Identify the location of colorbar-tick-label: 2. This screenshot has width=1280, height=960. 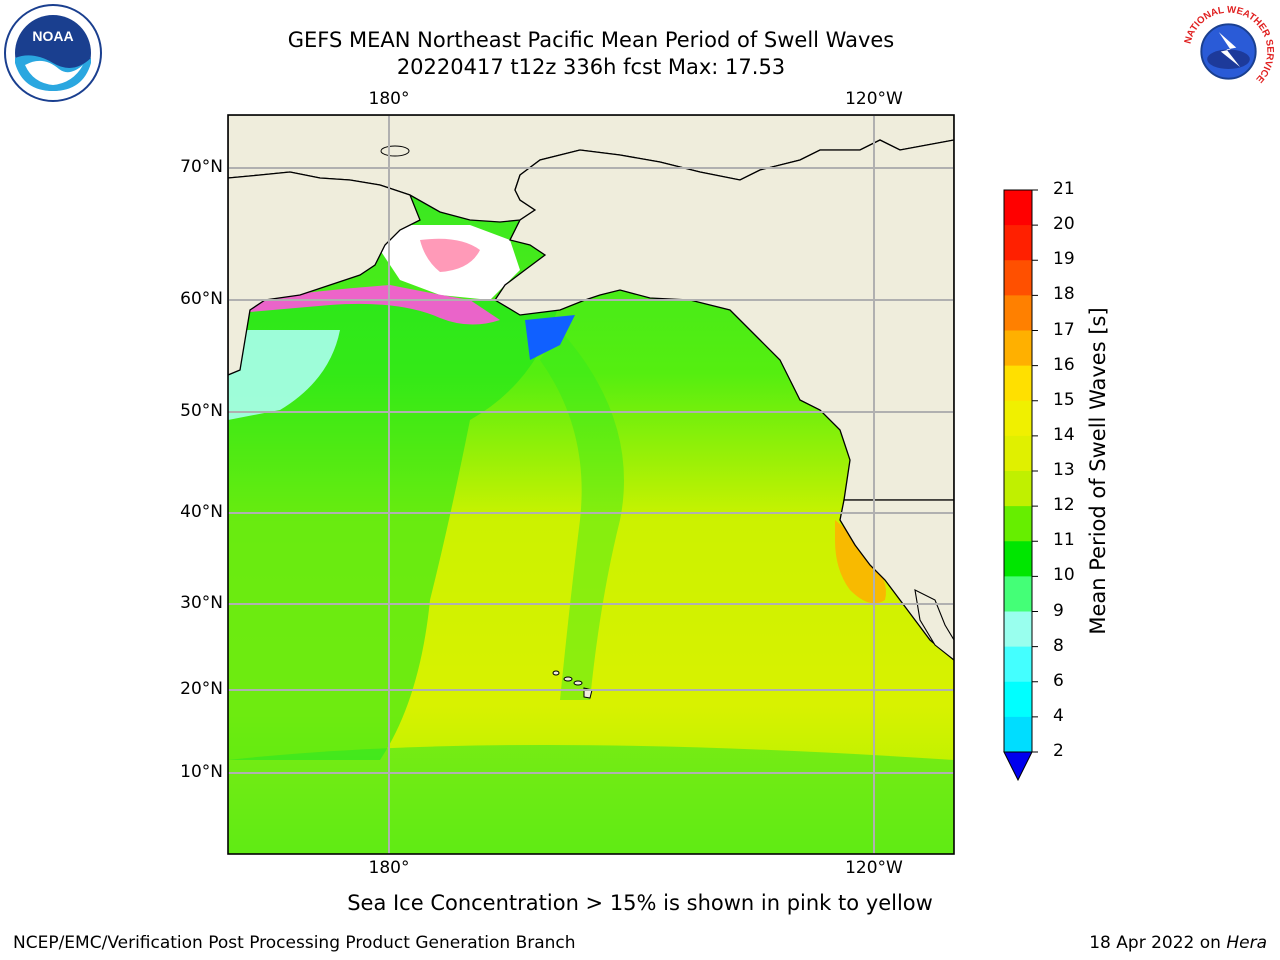
(1058, 751).